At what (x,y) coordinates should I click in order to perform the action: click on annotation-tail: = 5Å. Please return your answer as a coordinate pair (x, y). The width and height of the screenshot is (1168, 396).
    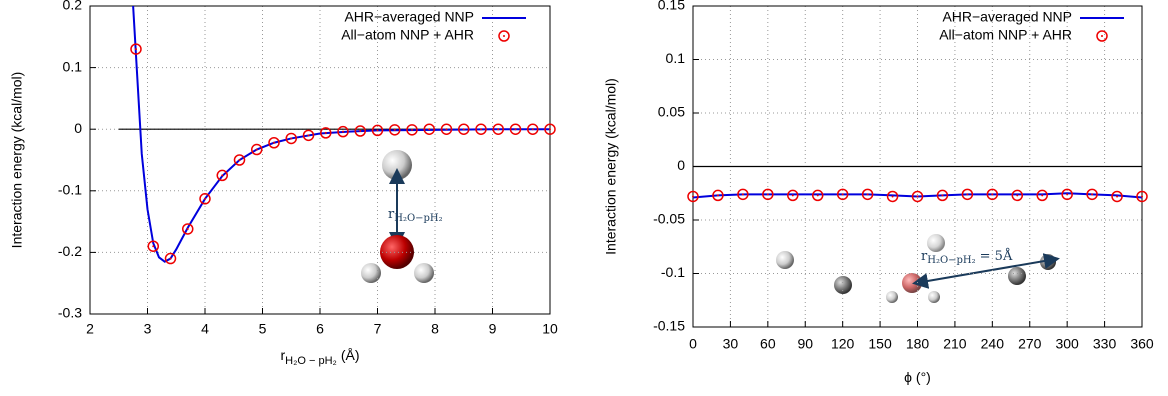
    Looking at the image, I should click on (996, 256).